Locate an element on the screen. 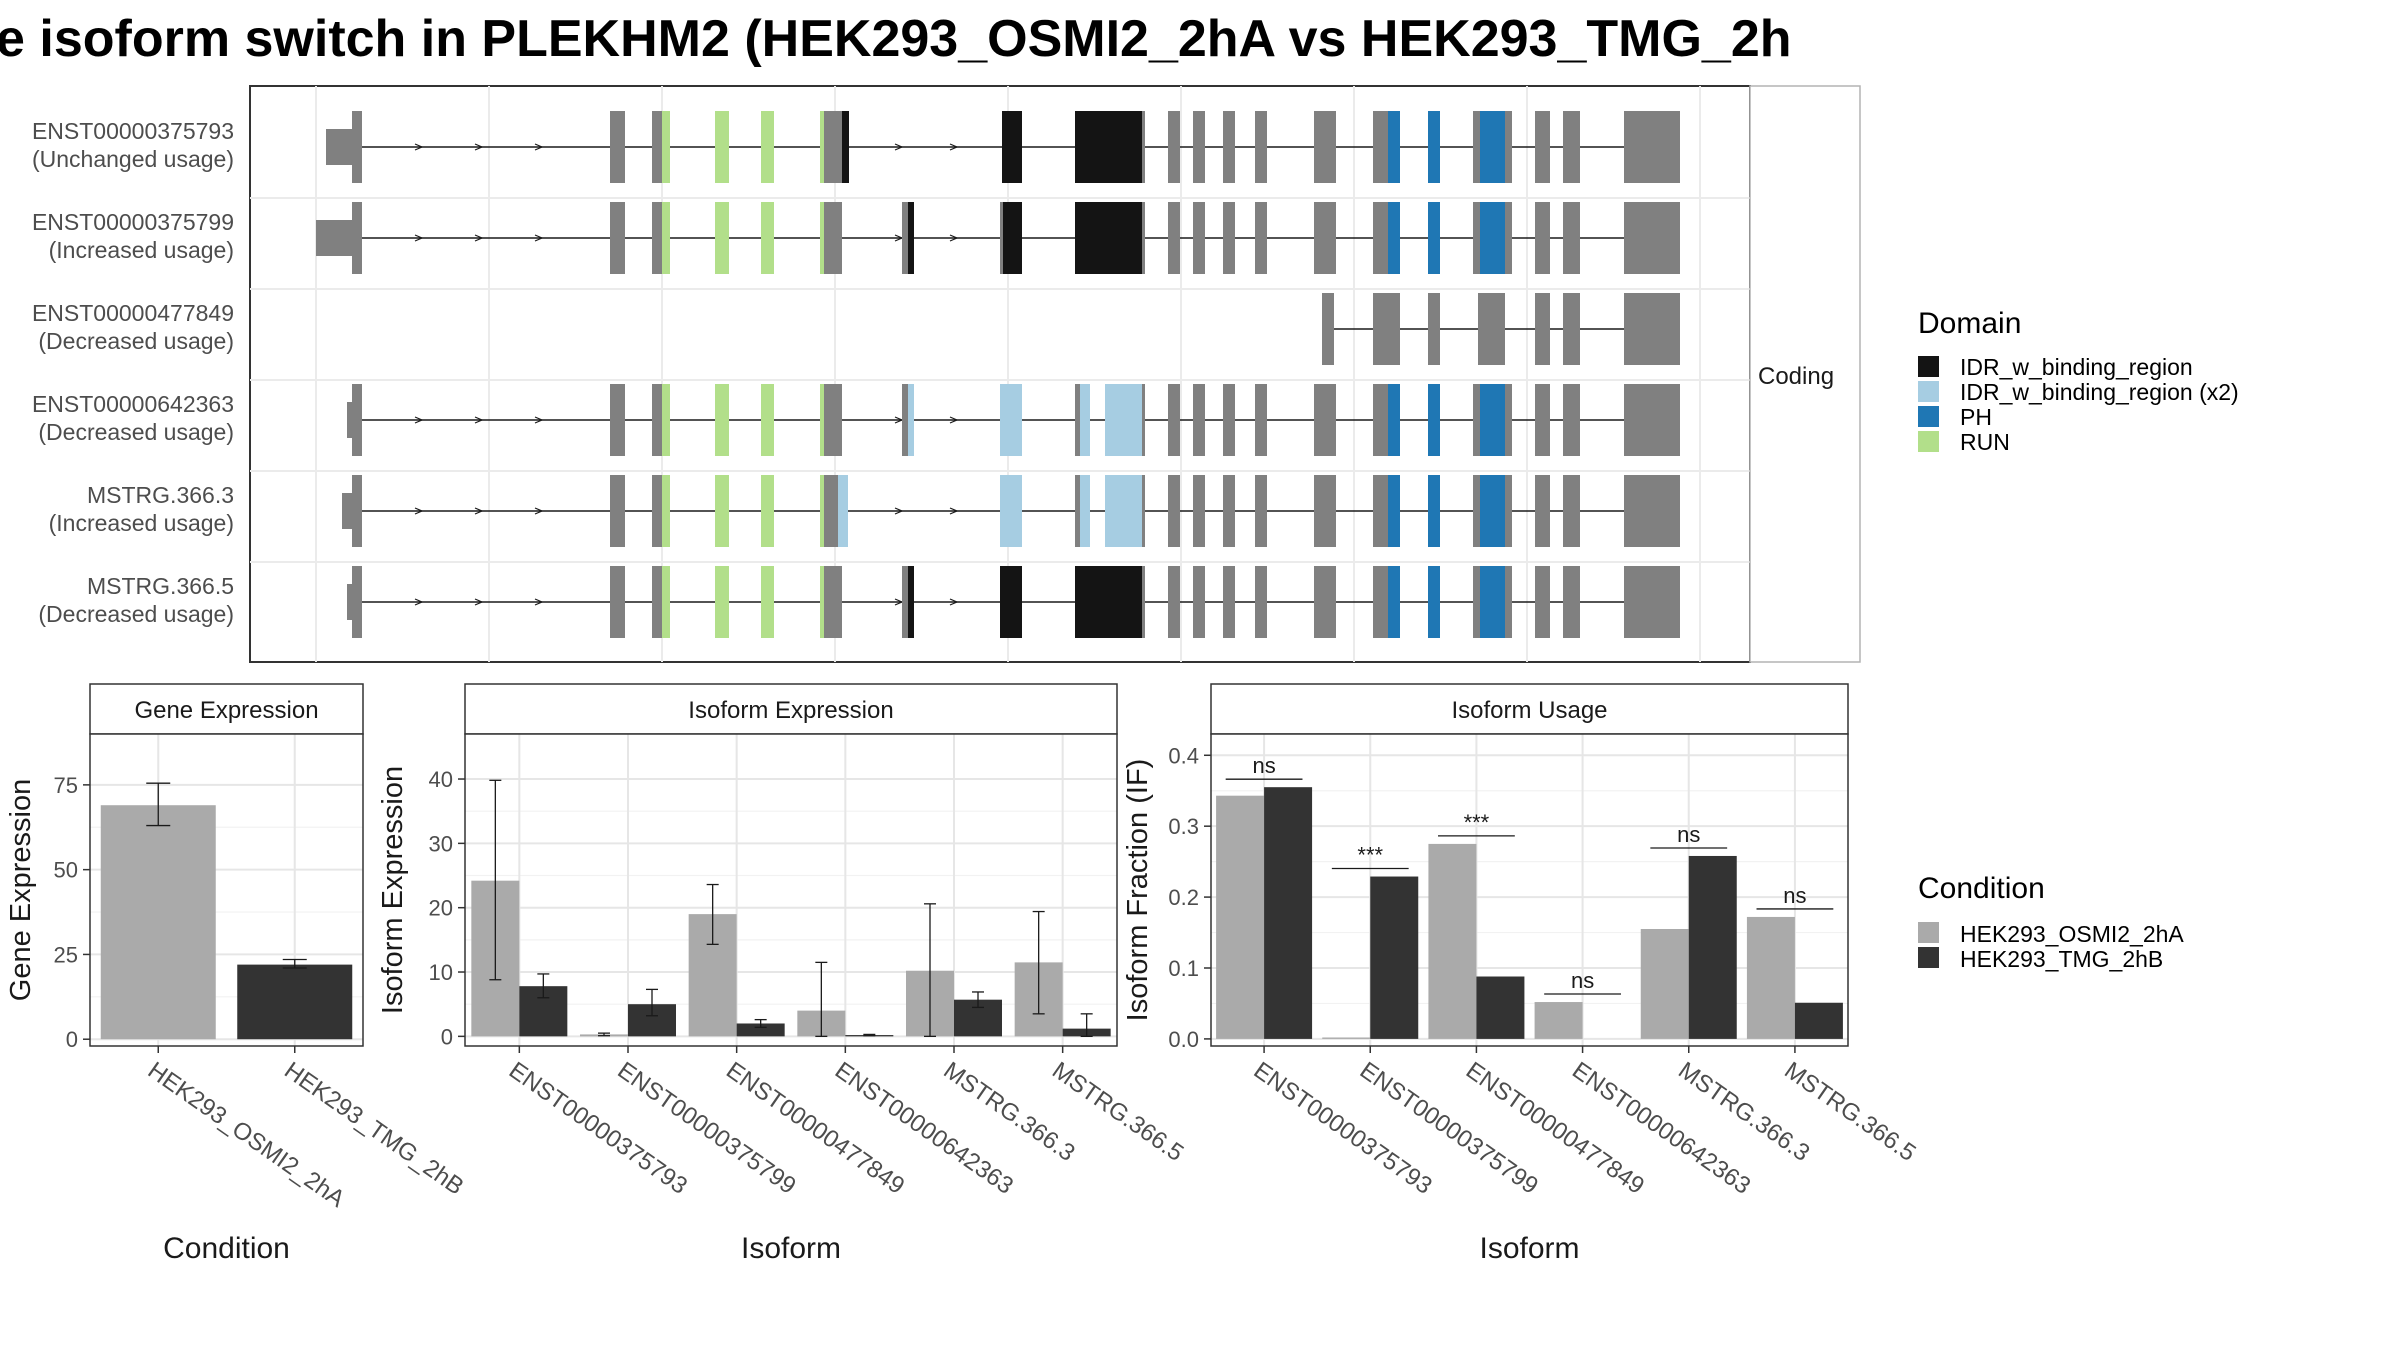 This screenshot has height=1350, width=2400. y-tick-label-4: 0.4 is located at coordinates (1183, 755).